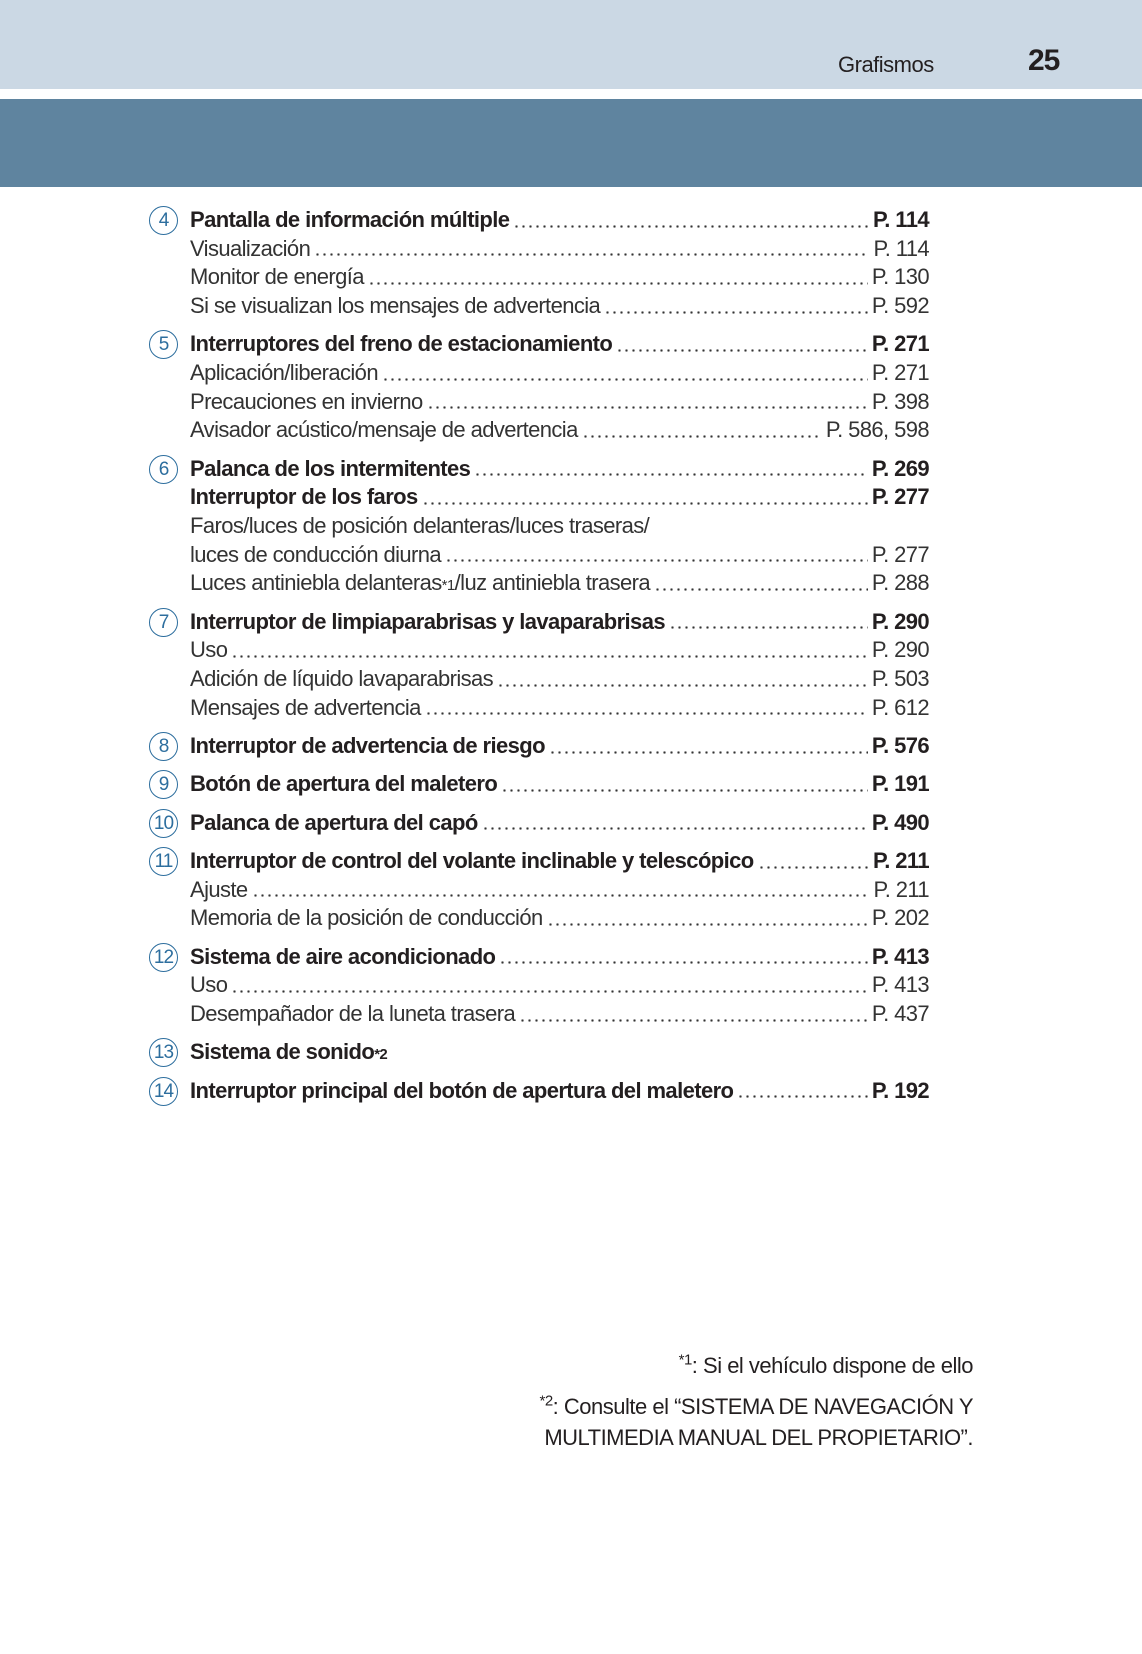 This screenshot has height=1654, width=1142. Describe the element at coordinates (537, 277) in the screenshot. I see `index-subentry: Monitor de energía P. 130` at that location.